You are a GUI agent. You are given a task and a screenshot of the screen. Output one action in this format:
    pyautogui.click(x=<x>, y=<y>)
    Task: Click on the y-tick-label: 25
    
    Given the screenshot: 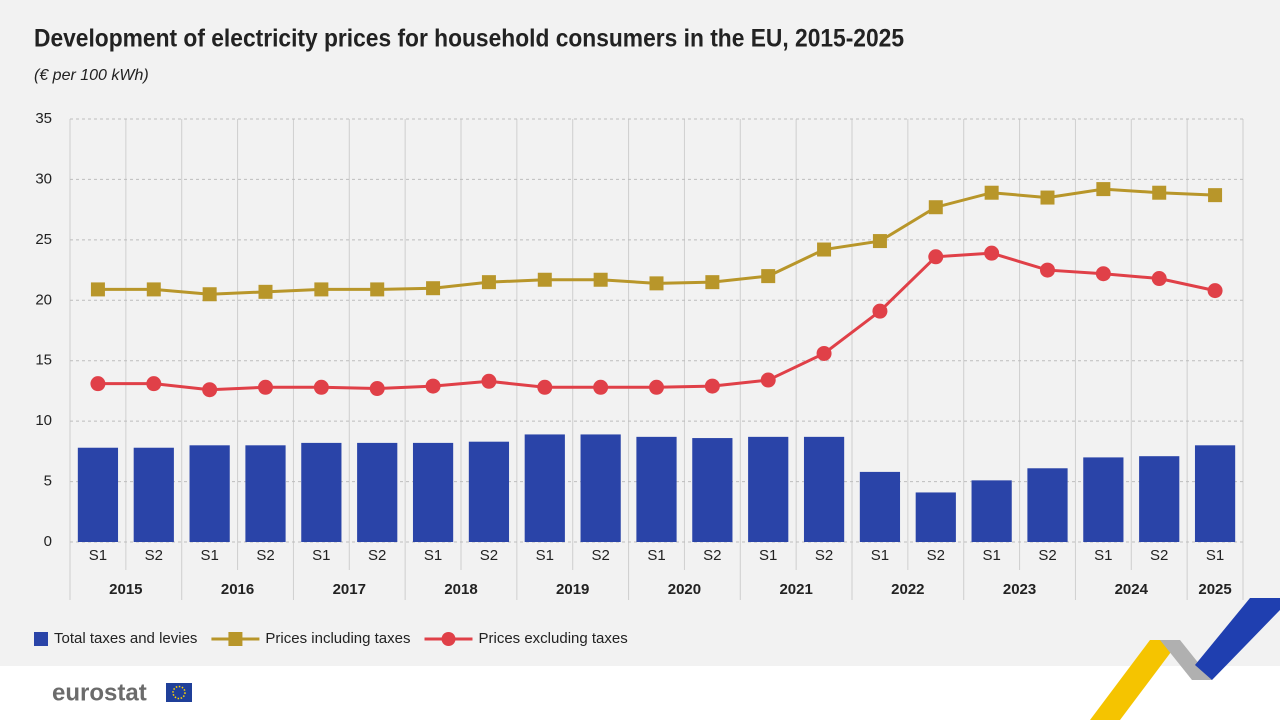 What is the action you would take?
    pyautogui.click(x=43, y=239)
    